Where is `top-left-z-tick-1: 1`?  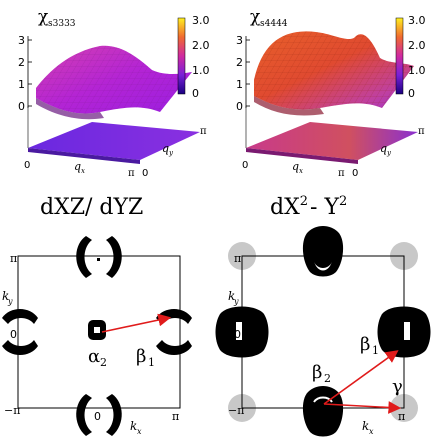 top-left-z-tick-1: 1 is located at coordinates (21, 84).